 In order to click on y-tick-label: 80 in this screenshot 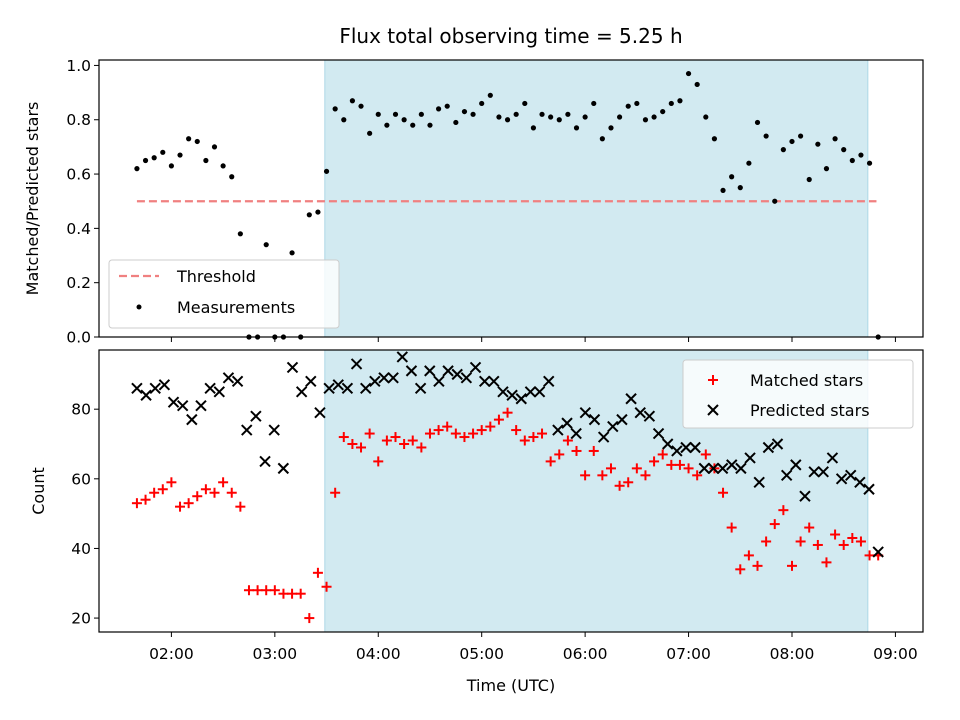, I will do `click(81, 410)`.